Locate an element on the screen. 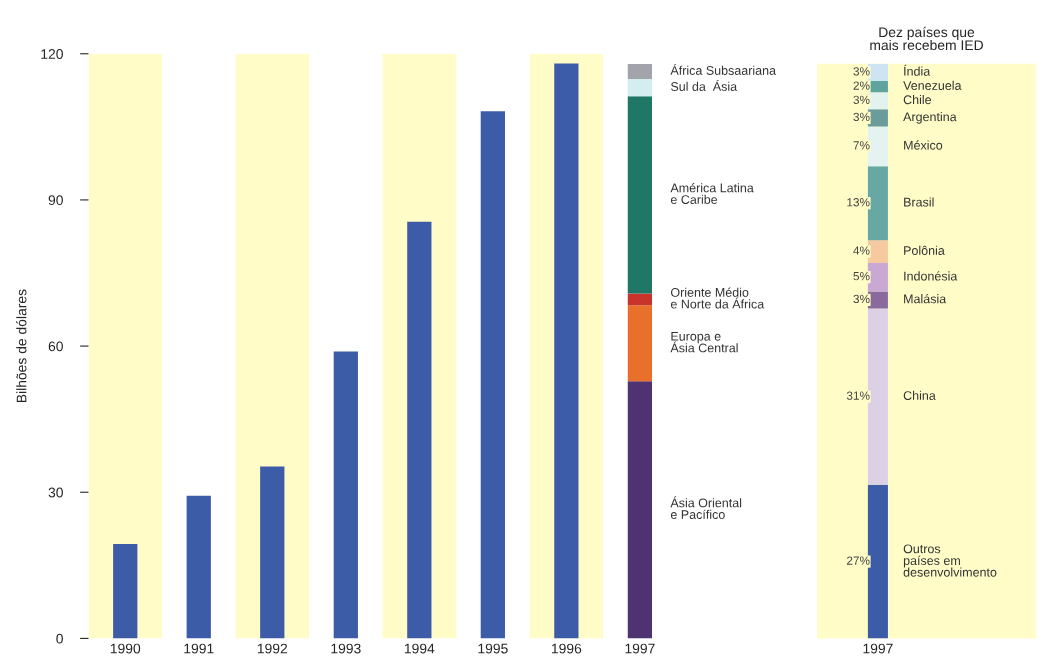  series-label: Polônia is located at coordinates (924, 250).